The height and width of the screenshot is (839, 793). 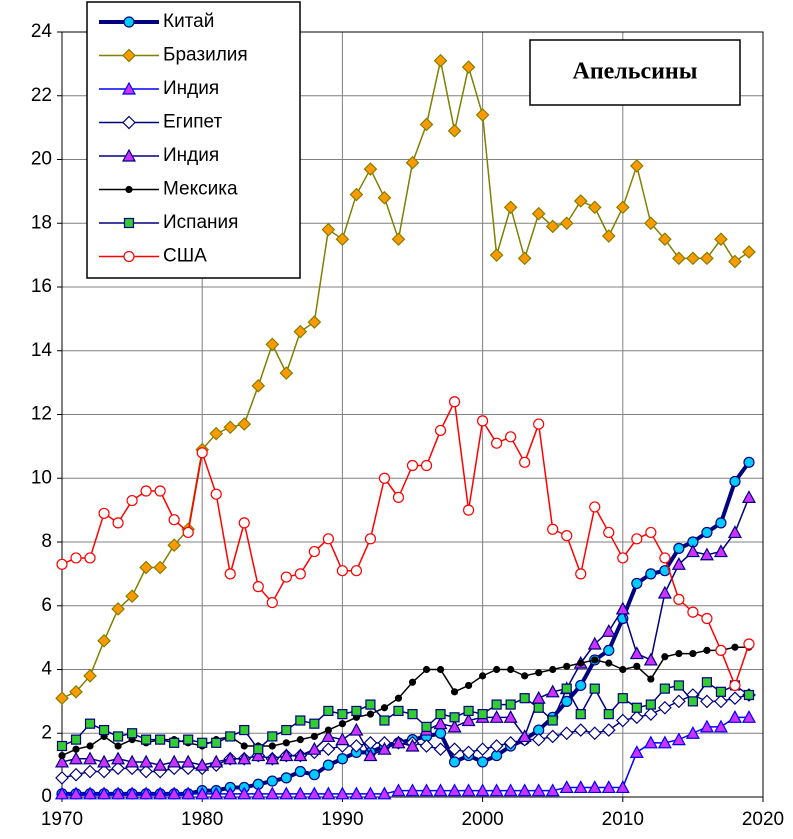 I want to click on y-tick-label: 8, so click(x=46, y=541).